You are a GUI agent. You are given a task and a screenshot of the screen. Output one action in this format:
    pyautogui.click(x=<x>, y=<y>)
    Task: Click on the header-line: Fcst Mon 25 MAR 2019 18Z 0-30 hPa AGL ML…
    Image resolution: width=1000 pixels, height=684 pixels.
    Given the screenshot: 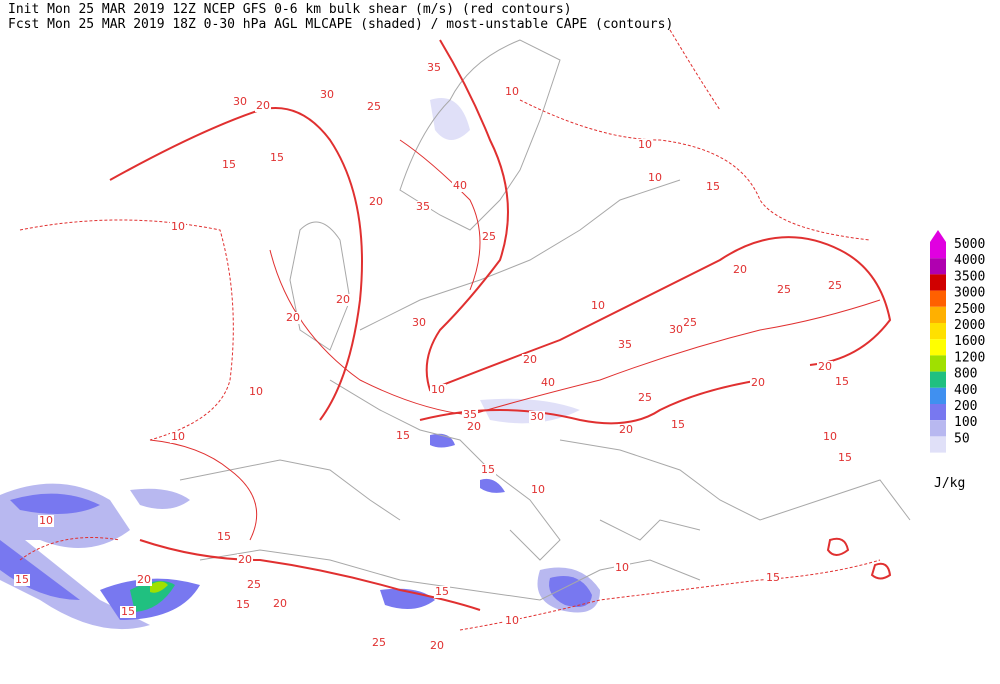 What is the action you would take?
    pyautogui.click(x=340, y=24)
    